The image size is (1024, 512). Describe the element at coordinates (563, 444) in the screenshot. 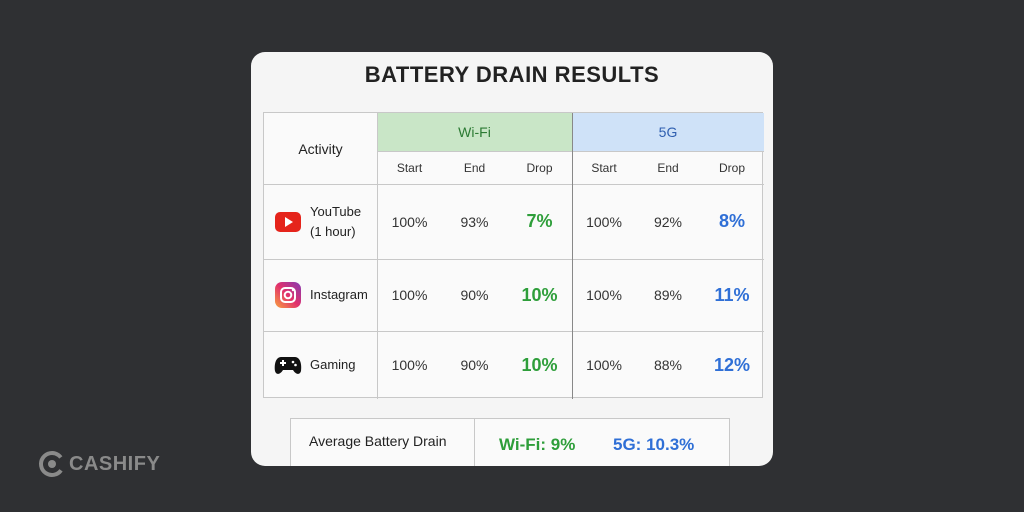

I see `wifi-value: 9%` at that location.